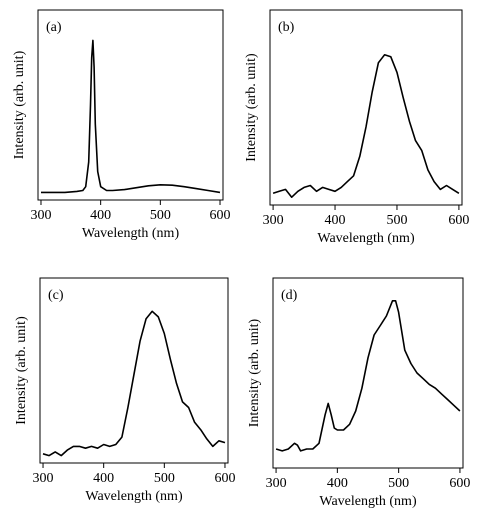 The image size is (478, 531). I want to click on panel-label: (c), so click(56, 295).